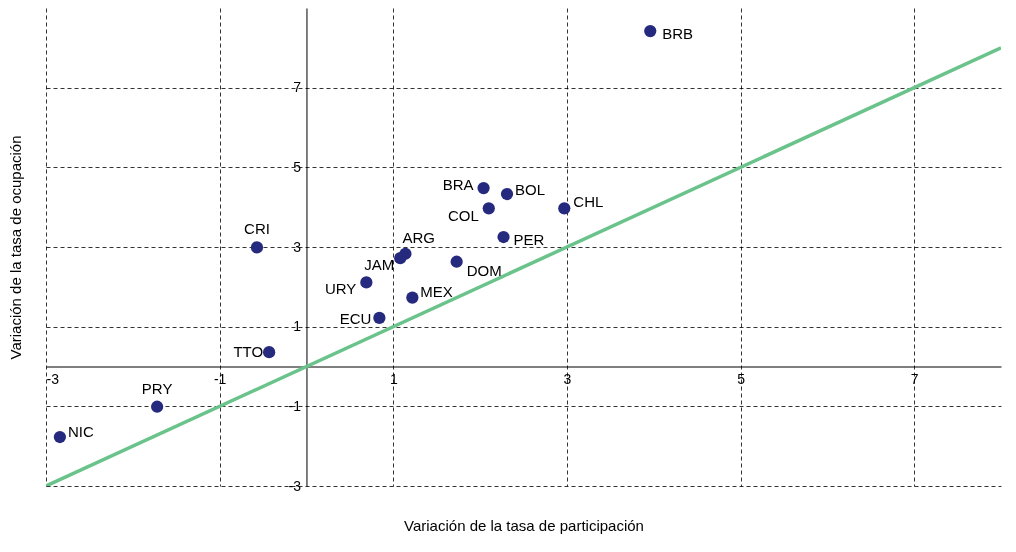 The height and width of the screenshot is (552, 1016). What do you see at coordinates (678, 34) in the screenshot?
I see `annotation: BRB` at bounding box center [678, 34].